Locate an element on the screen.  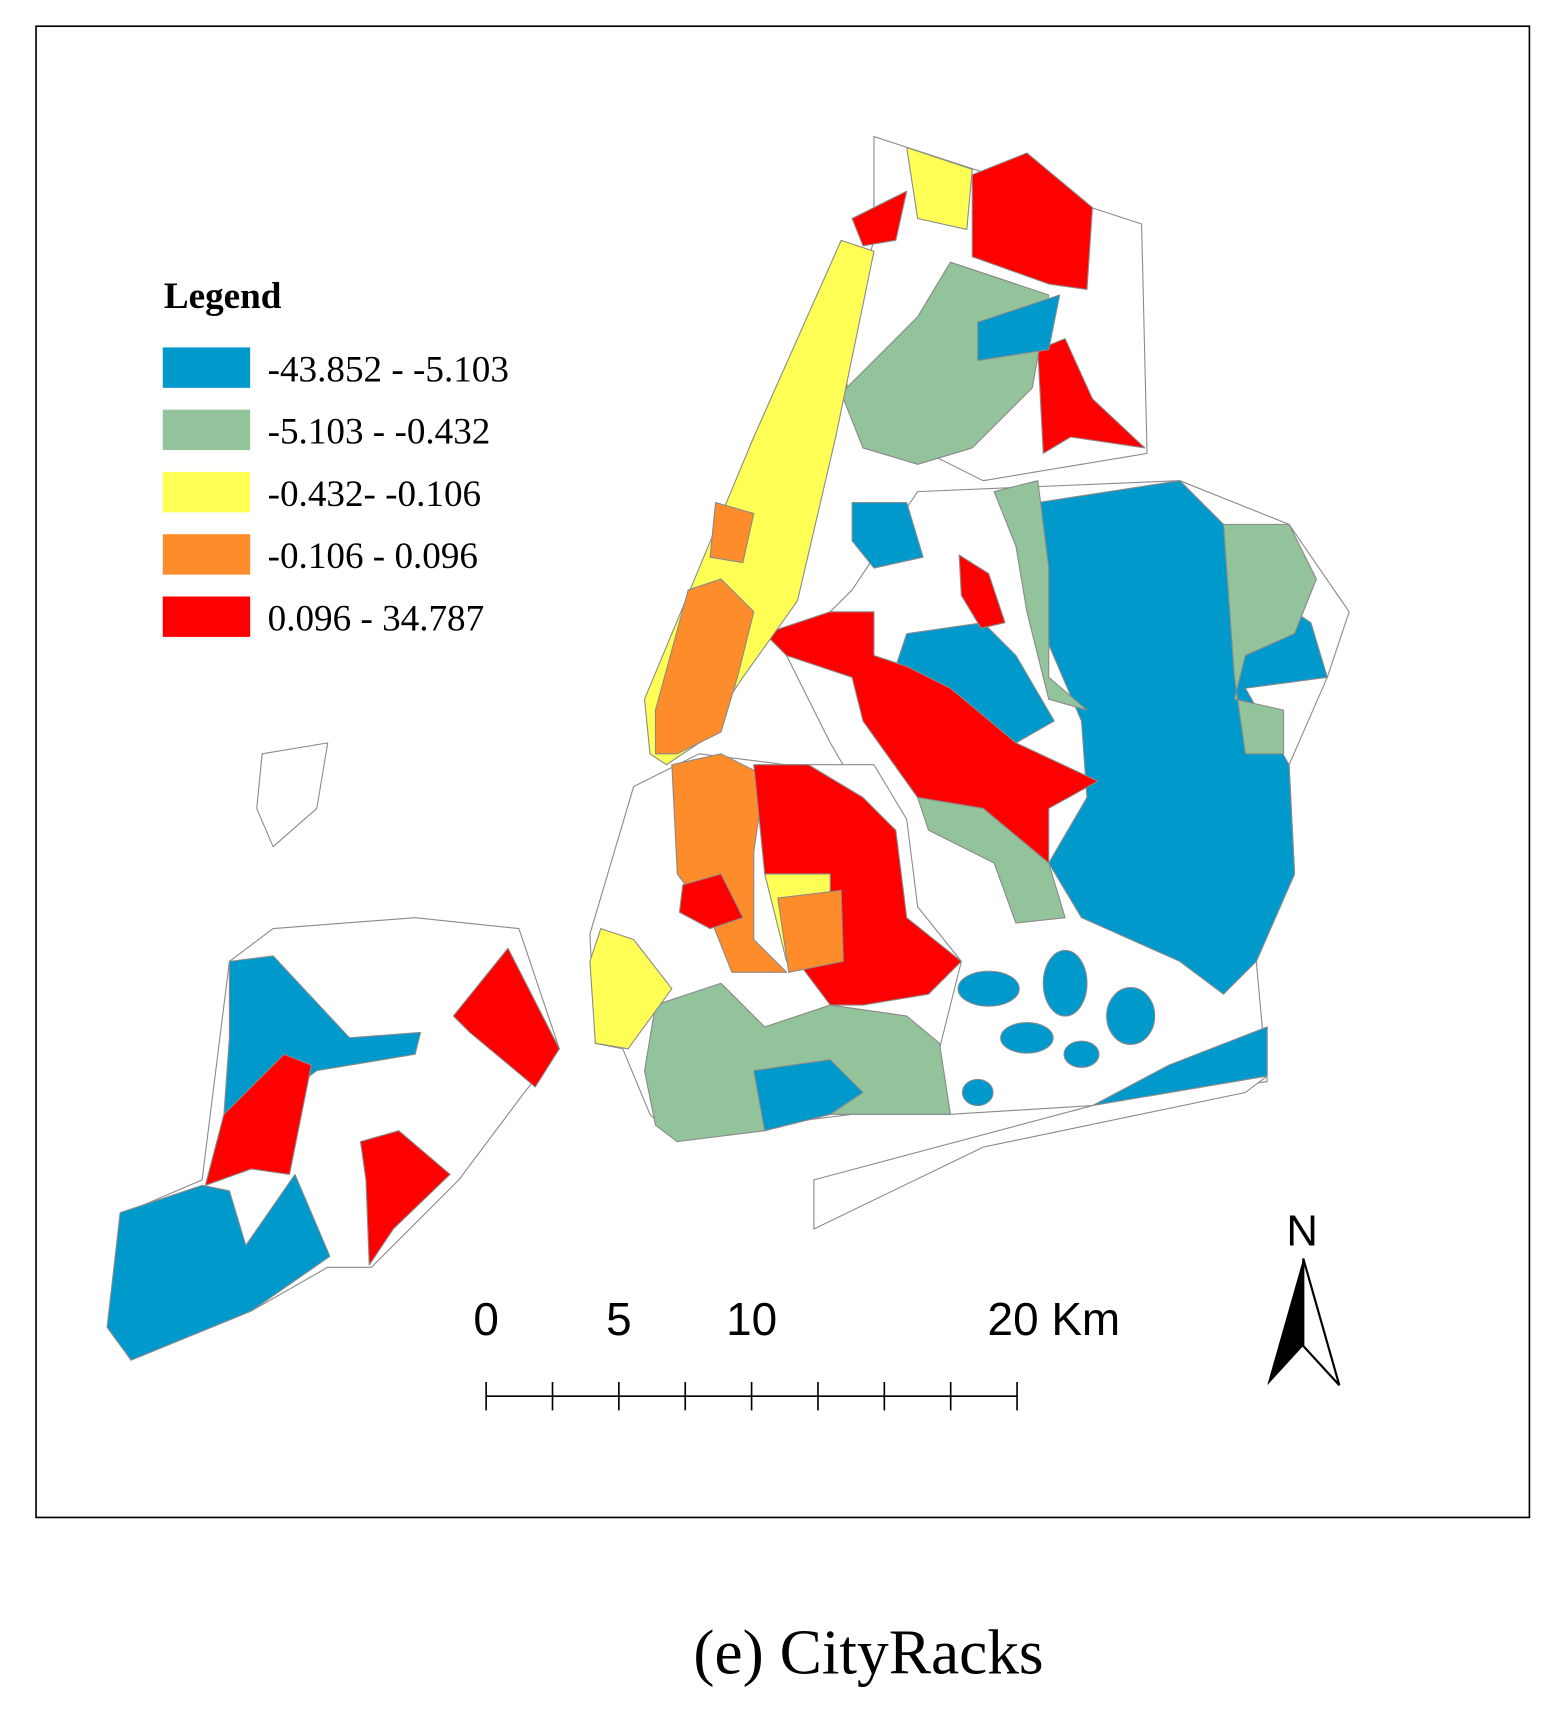
scale-label: 5 is located at coordinates (619, 1319).